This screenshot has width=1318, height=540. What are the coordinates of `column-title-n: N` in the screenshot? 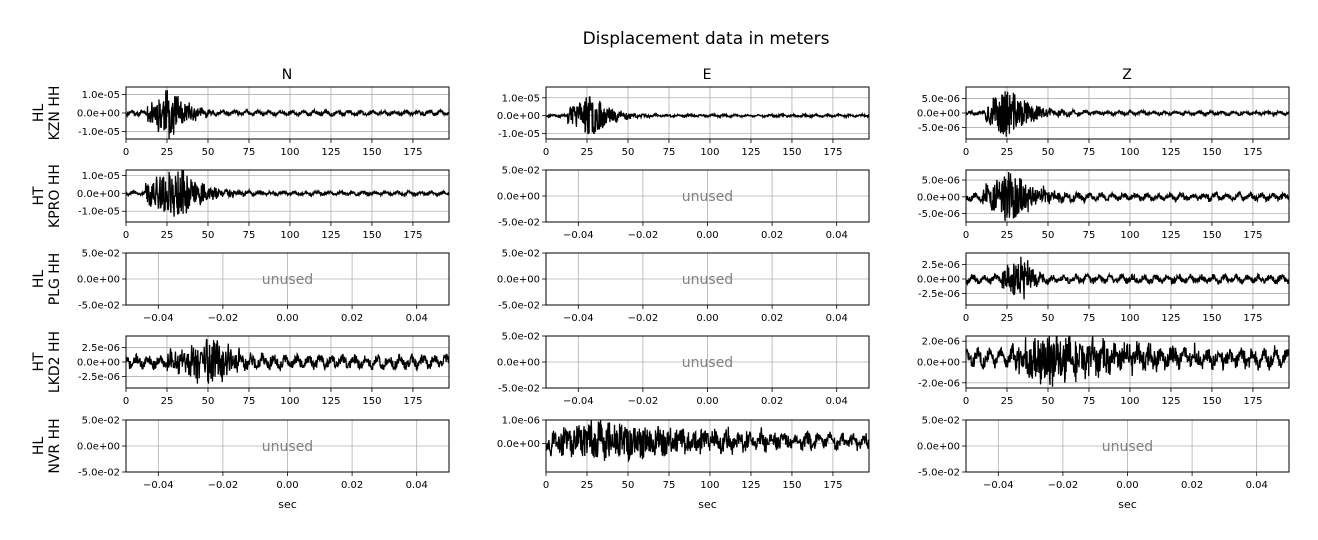 It's located at (287, 75).